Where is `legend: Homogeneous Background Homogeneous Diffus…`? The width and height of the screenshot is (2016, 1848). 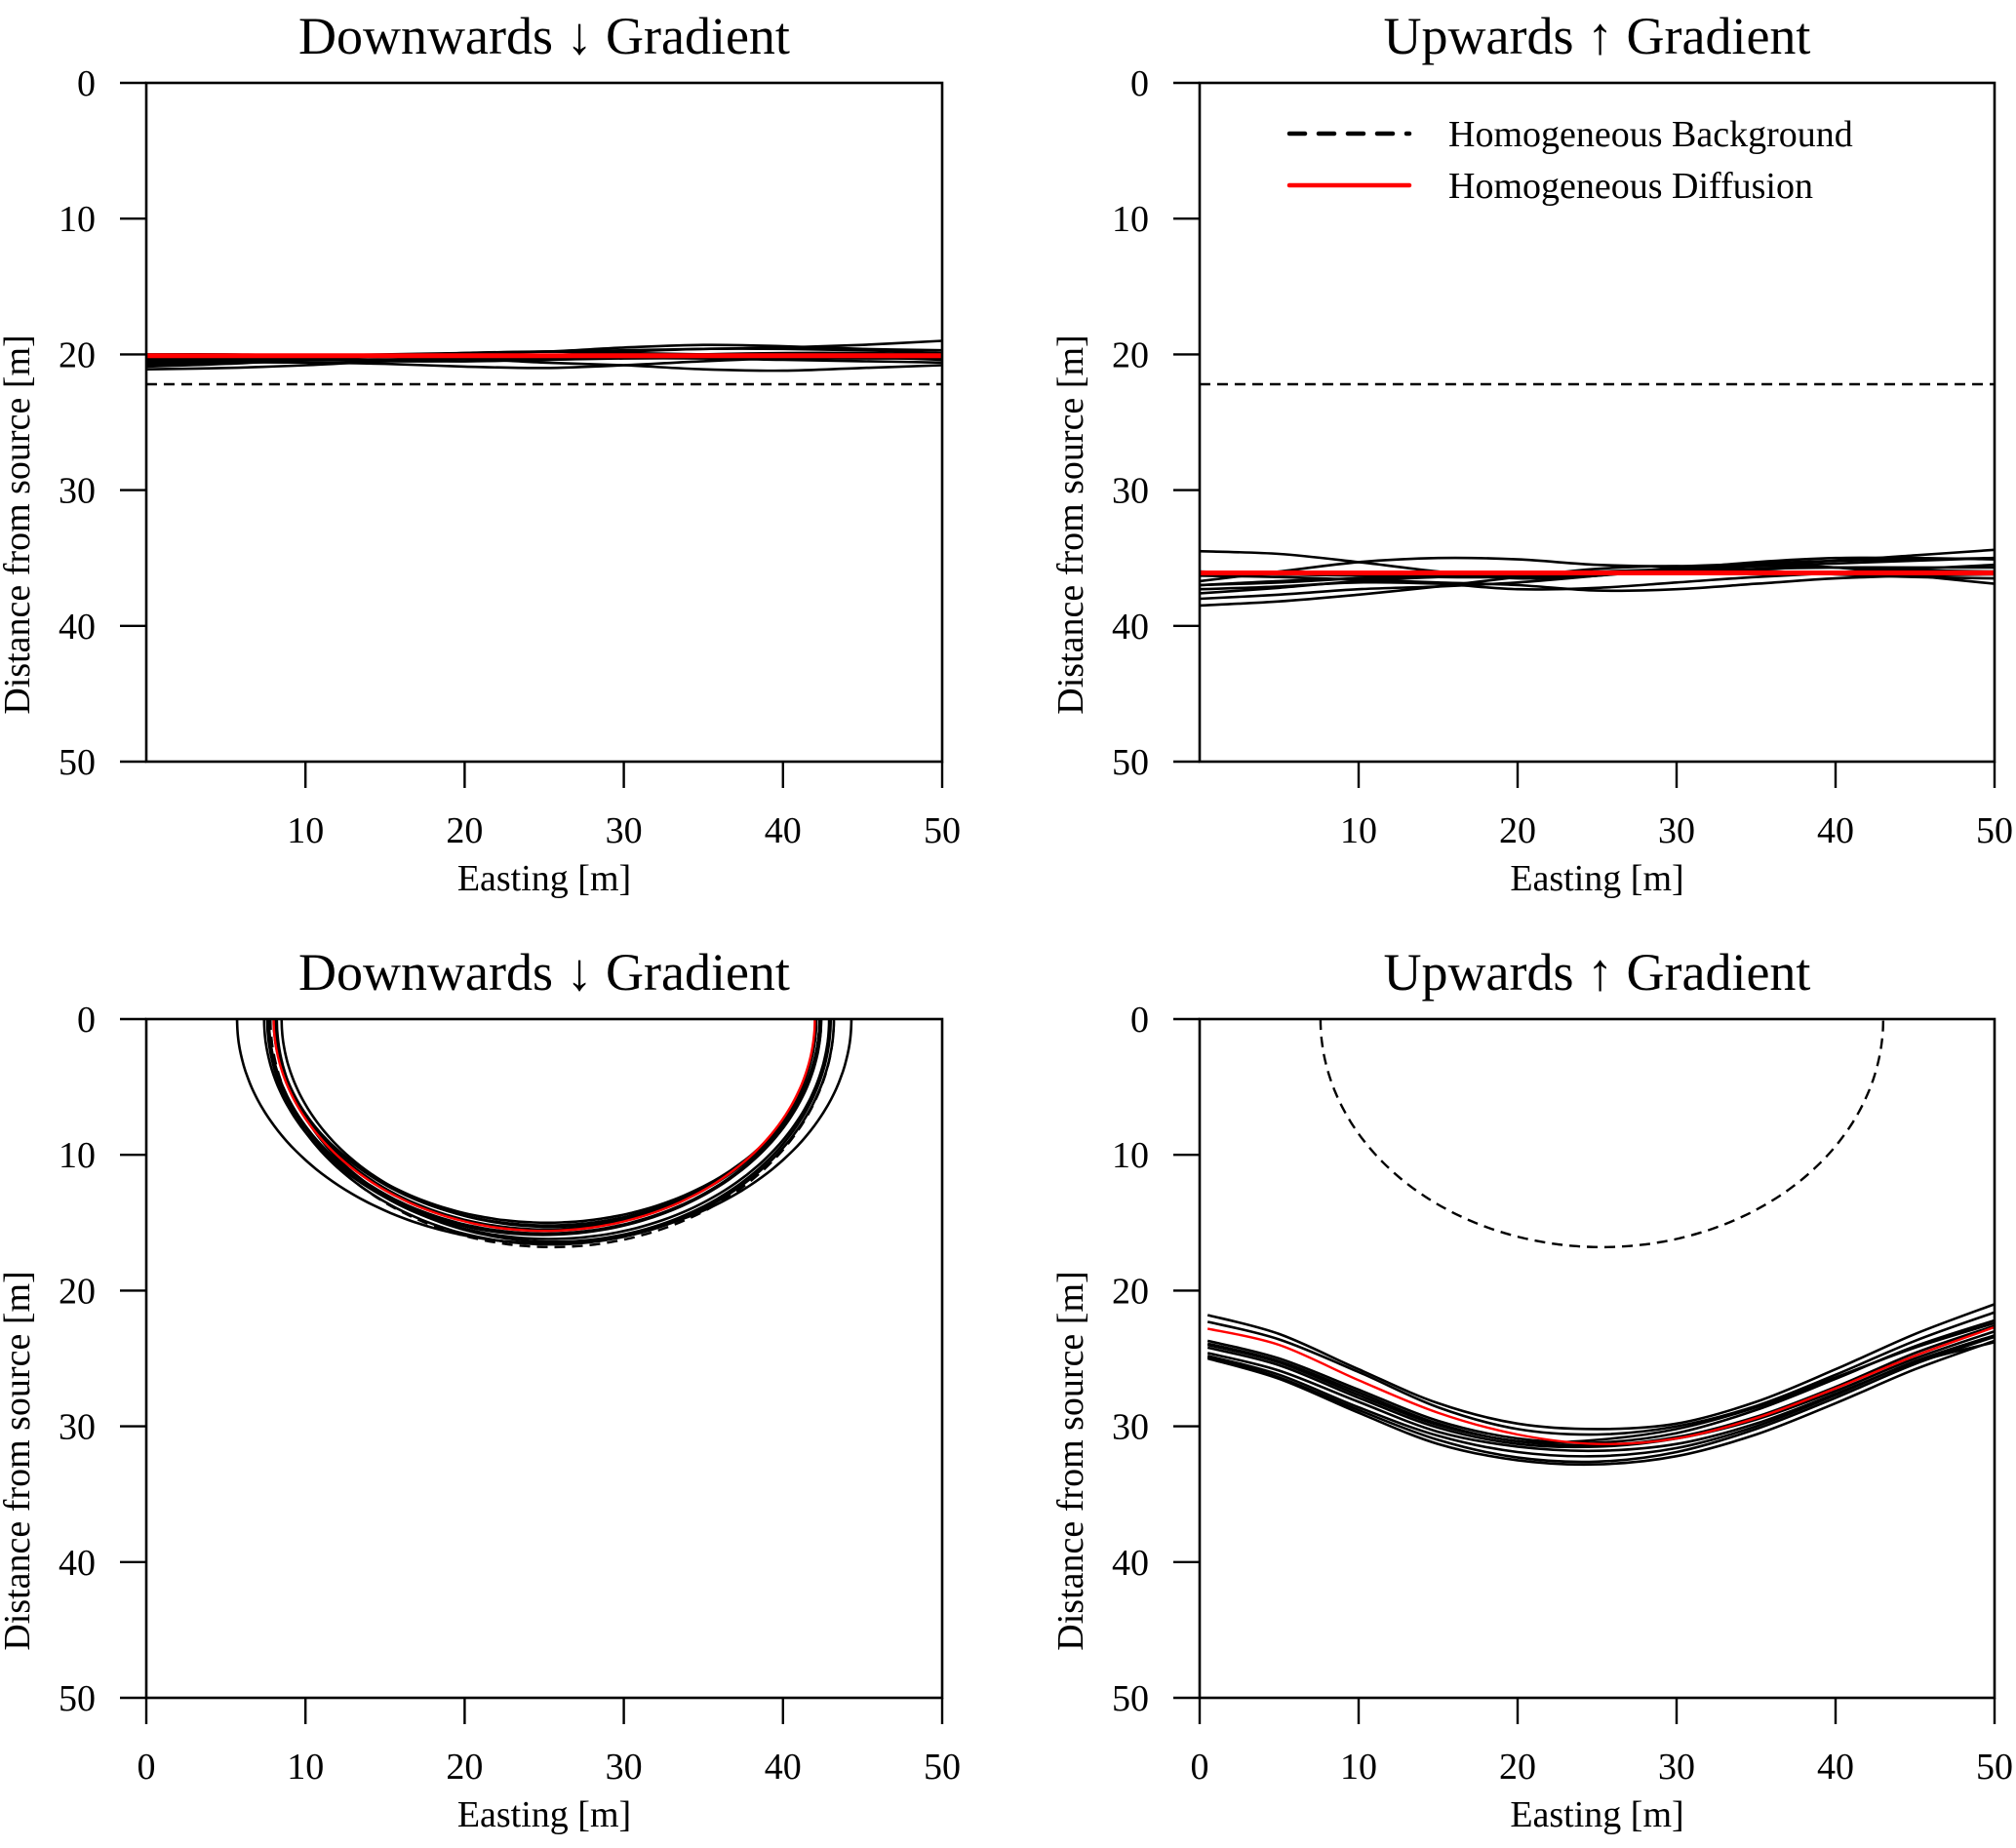
legend: Homogeneous Background Homogeneous Diffus… is located at coordinates (1569, 160).